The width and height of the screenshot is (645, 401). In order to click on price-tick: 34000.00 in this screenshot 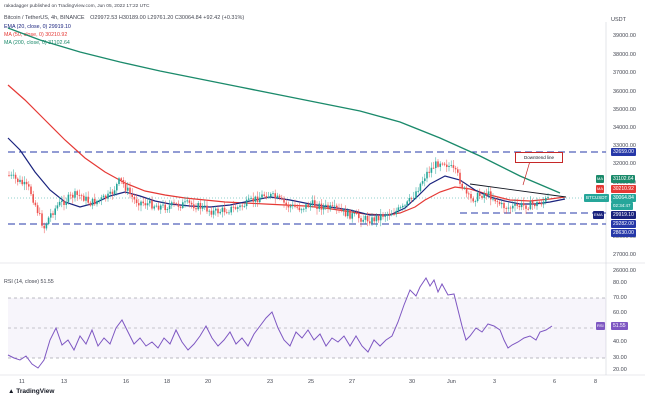, I will do `click(624, 128)`.